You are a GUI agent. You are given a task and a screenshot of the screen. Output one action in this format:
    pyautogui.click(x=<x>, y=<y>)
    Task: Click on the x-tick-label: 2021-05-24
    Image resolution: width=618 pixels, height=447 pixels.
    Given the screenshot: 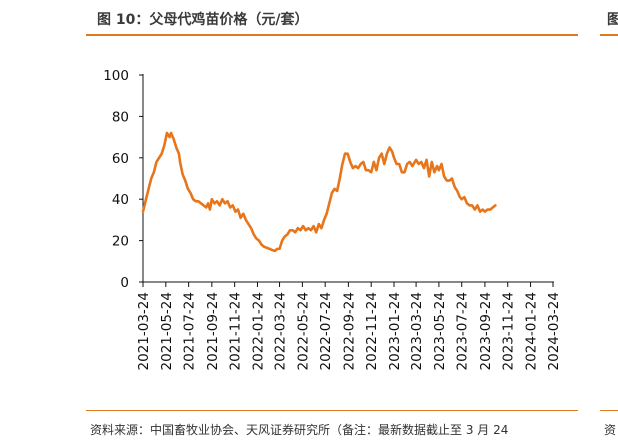 What is the action you would take?
    pyautogui.click(x=167, y=331)
    